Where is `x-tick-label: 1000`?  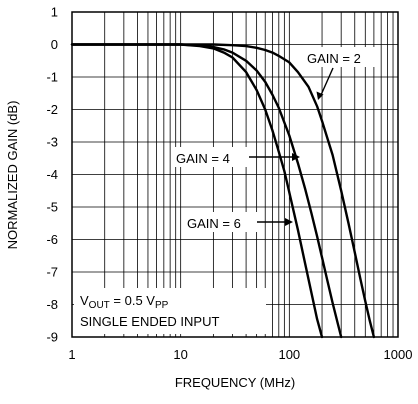 x-tick-label: 1000 is located at coordinates (398, 354).